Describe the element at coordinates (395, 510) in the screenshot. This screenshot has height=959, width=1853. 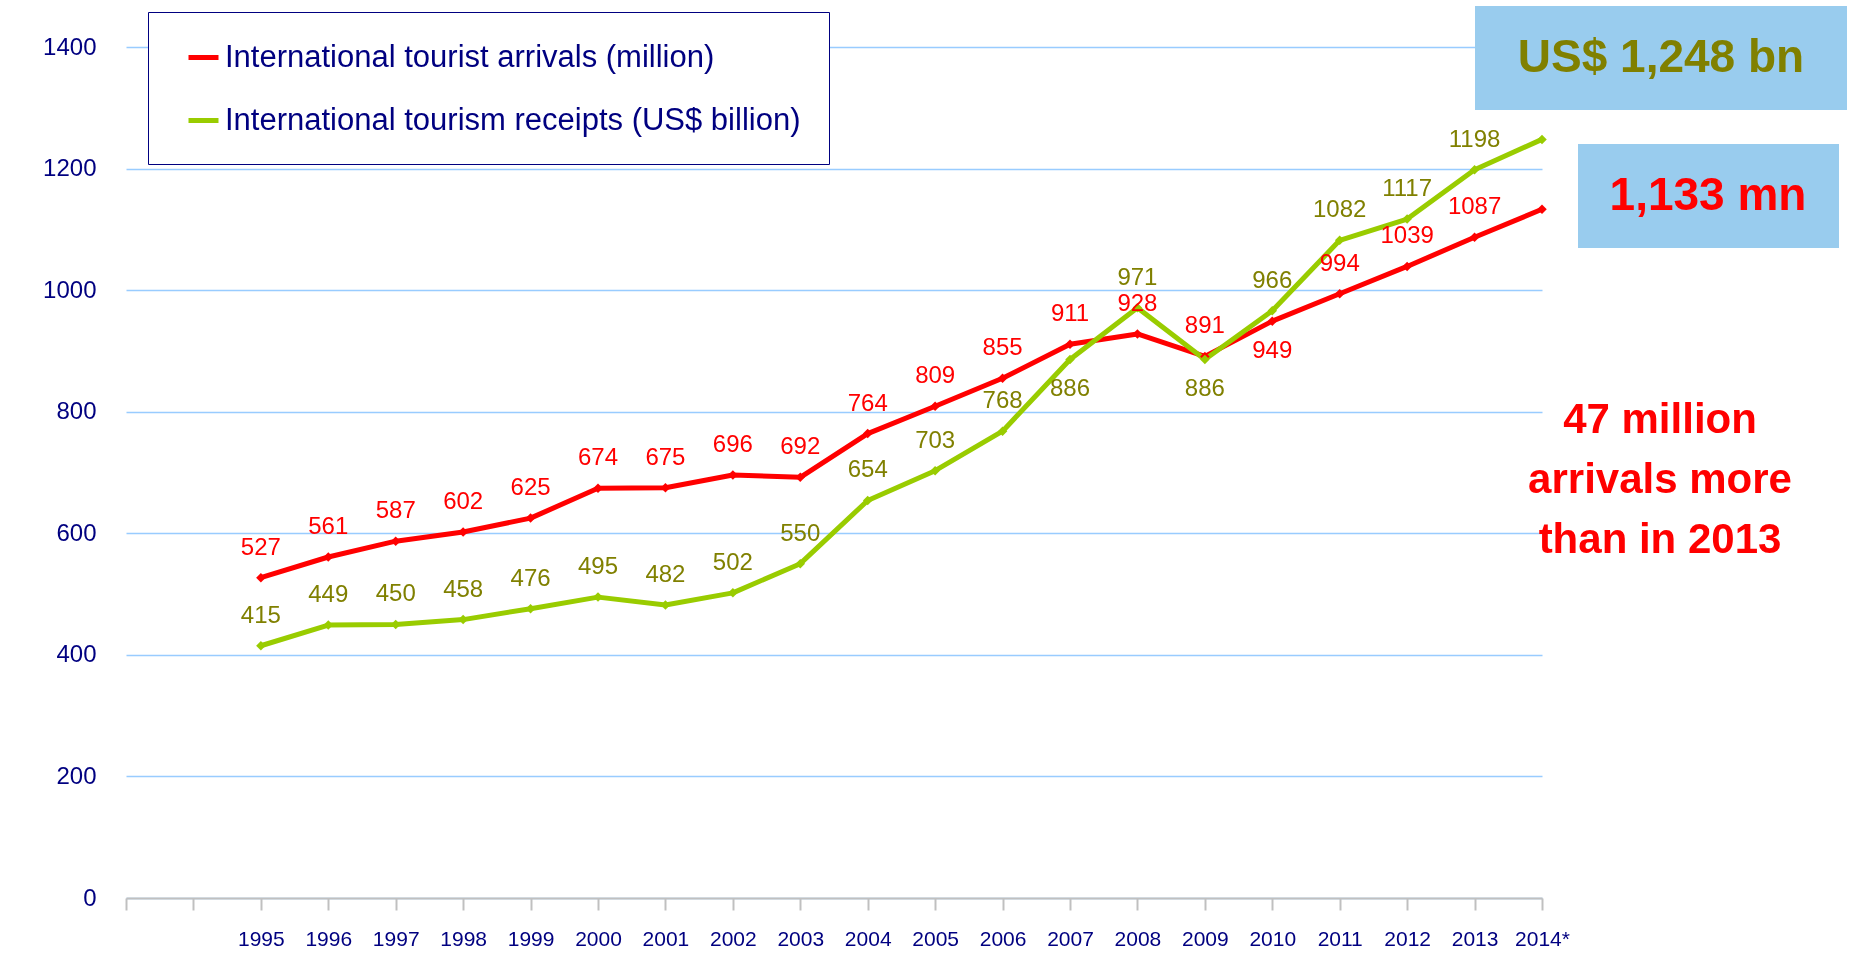
I see `data-label: 587` at that location.